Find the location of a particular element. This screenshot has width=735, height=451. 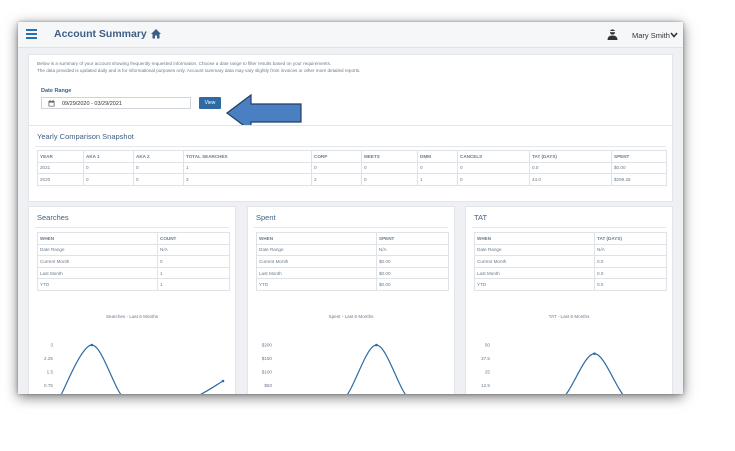

chart-title: Searches - Last 6 Months is located at coordinates (132, 316).